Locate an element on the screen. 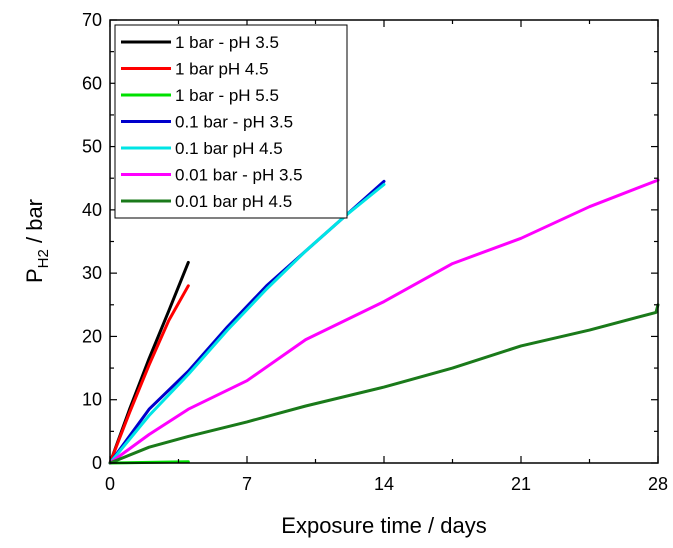  y-tick-label: 20 is located at coordinates (92, 336).